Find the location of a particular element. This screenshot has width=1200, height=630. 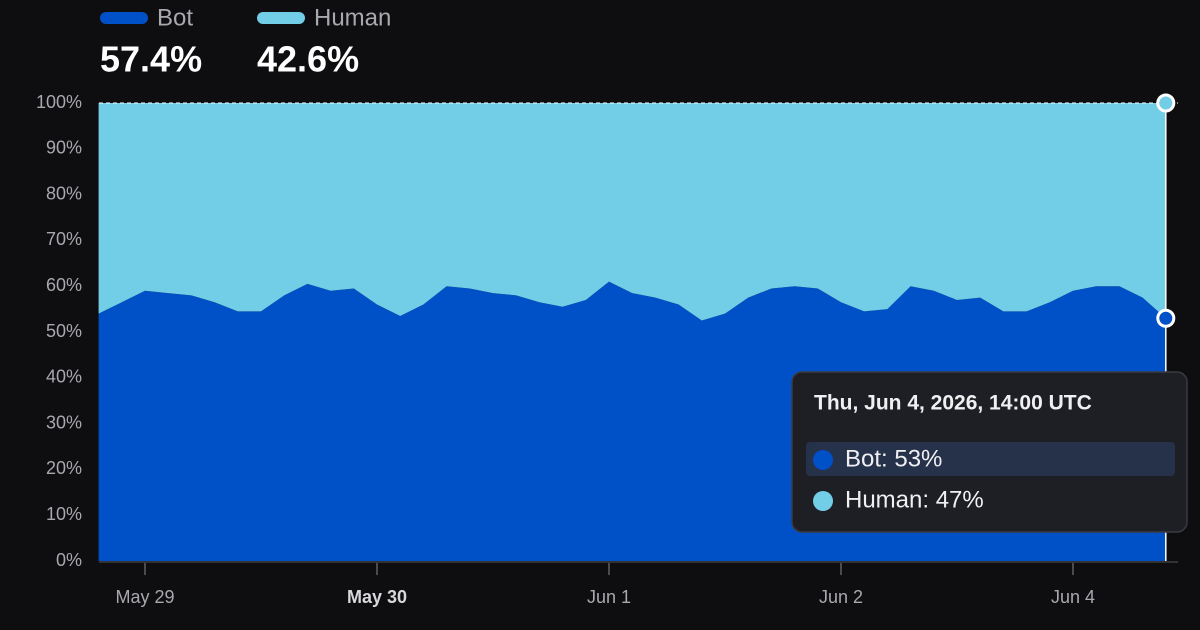

tooltip-row: Human: 47% is located at coordinates (914, 499).